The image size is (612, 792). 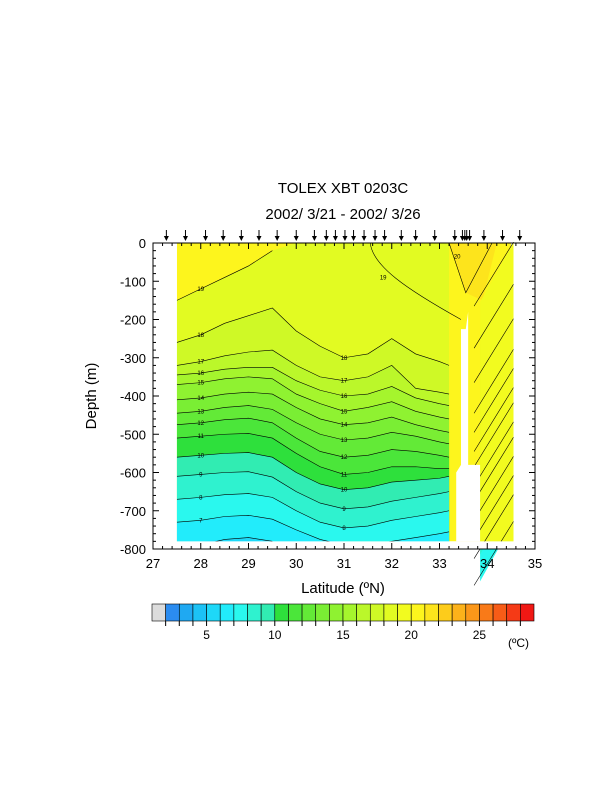 What do you see at coordinates (487, 563) in the screenshot?
I see `x-tick-label: 34` at bounding box center [487, 563].